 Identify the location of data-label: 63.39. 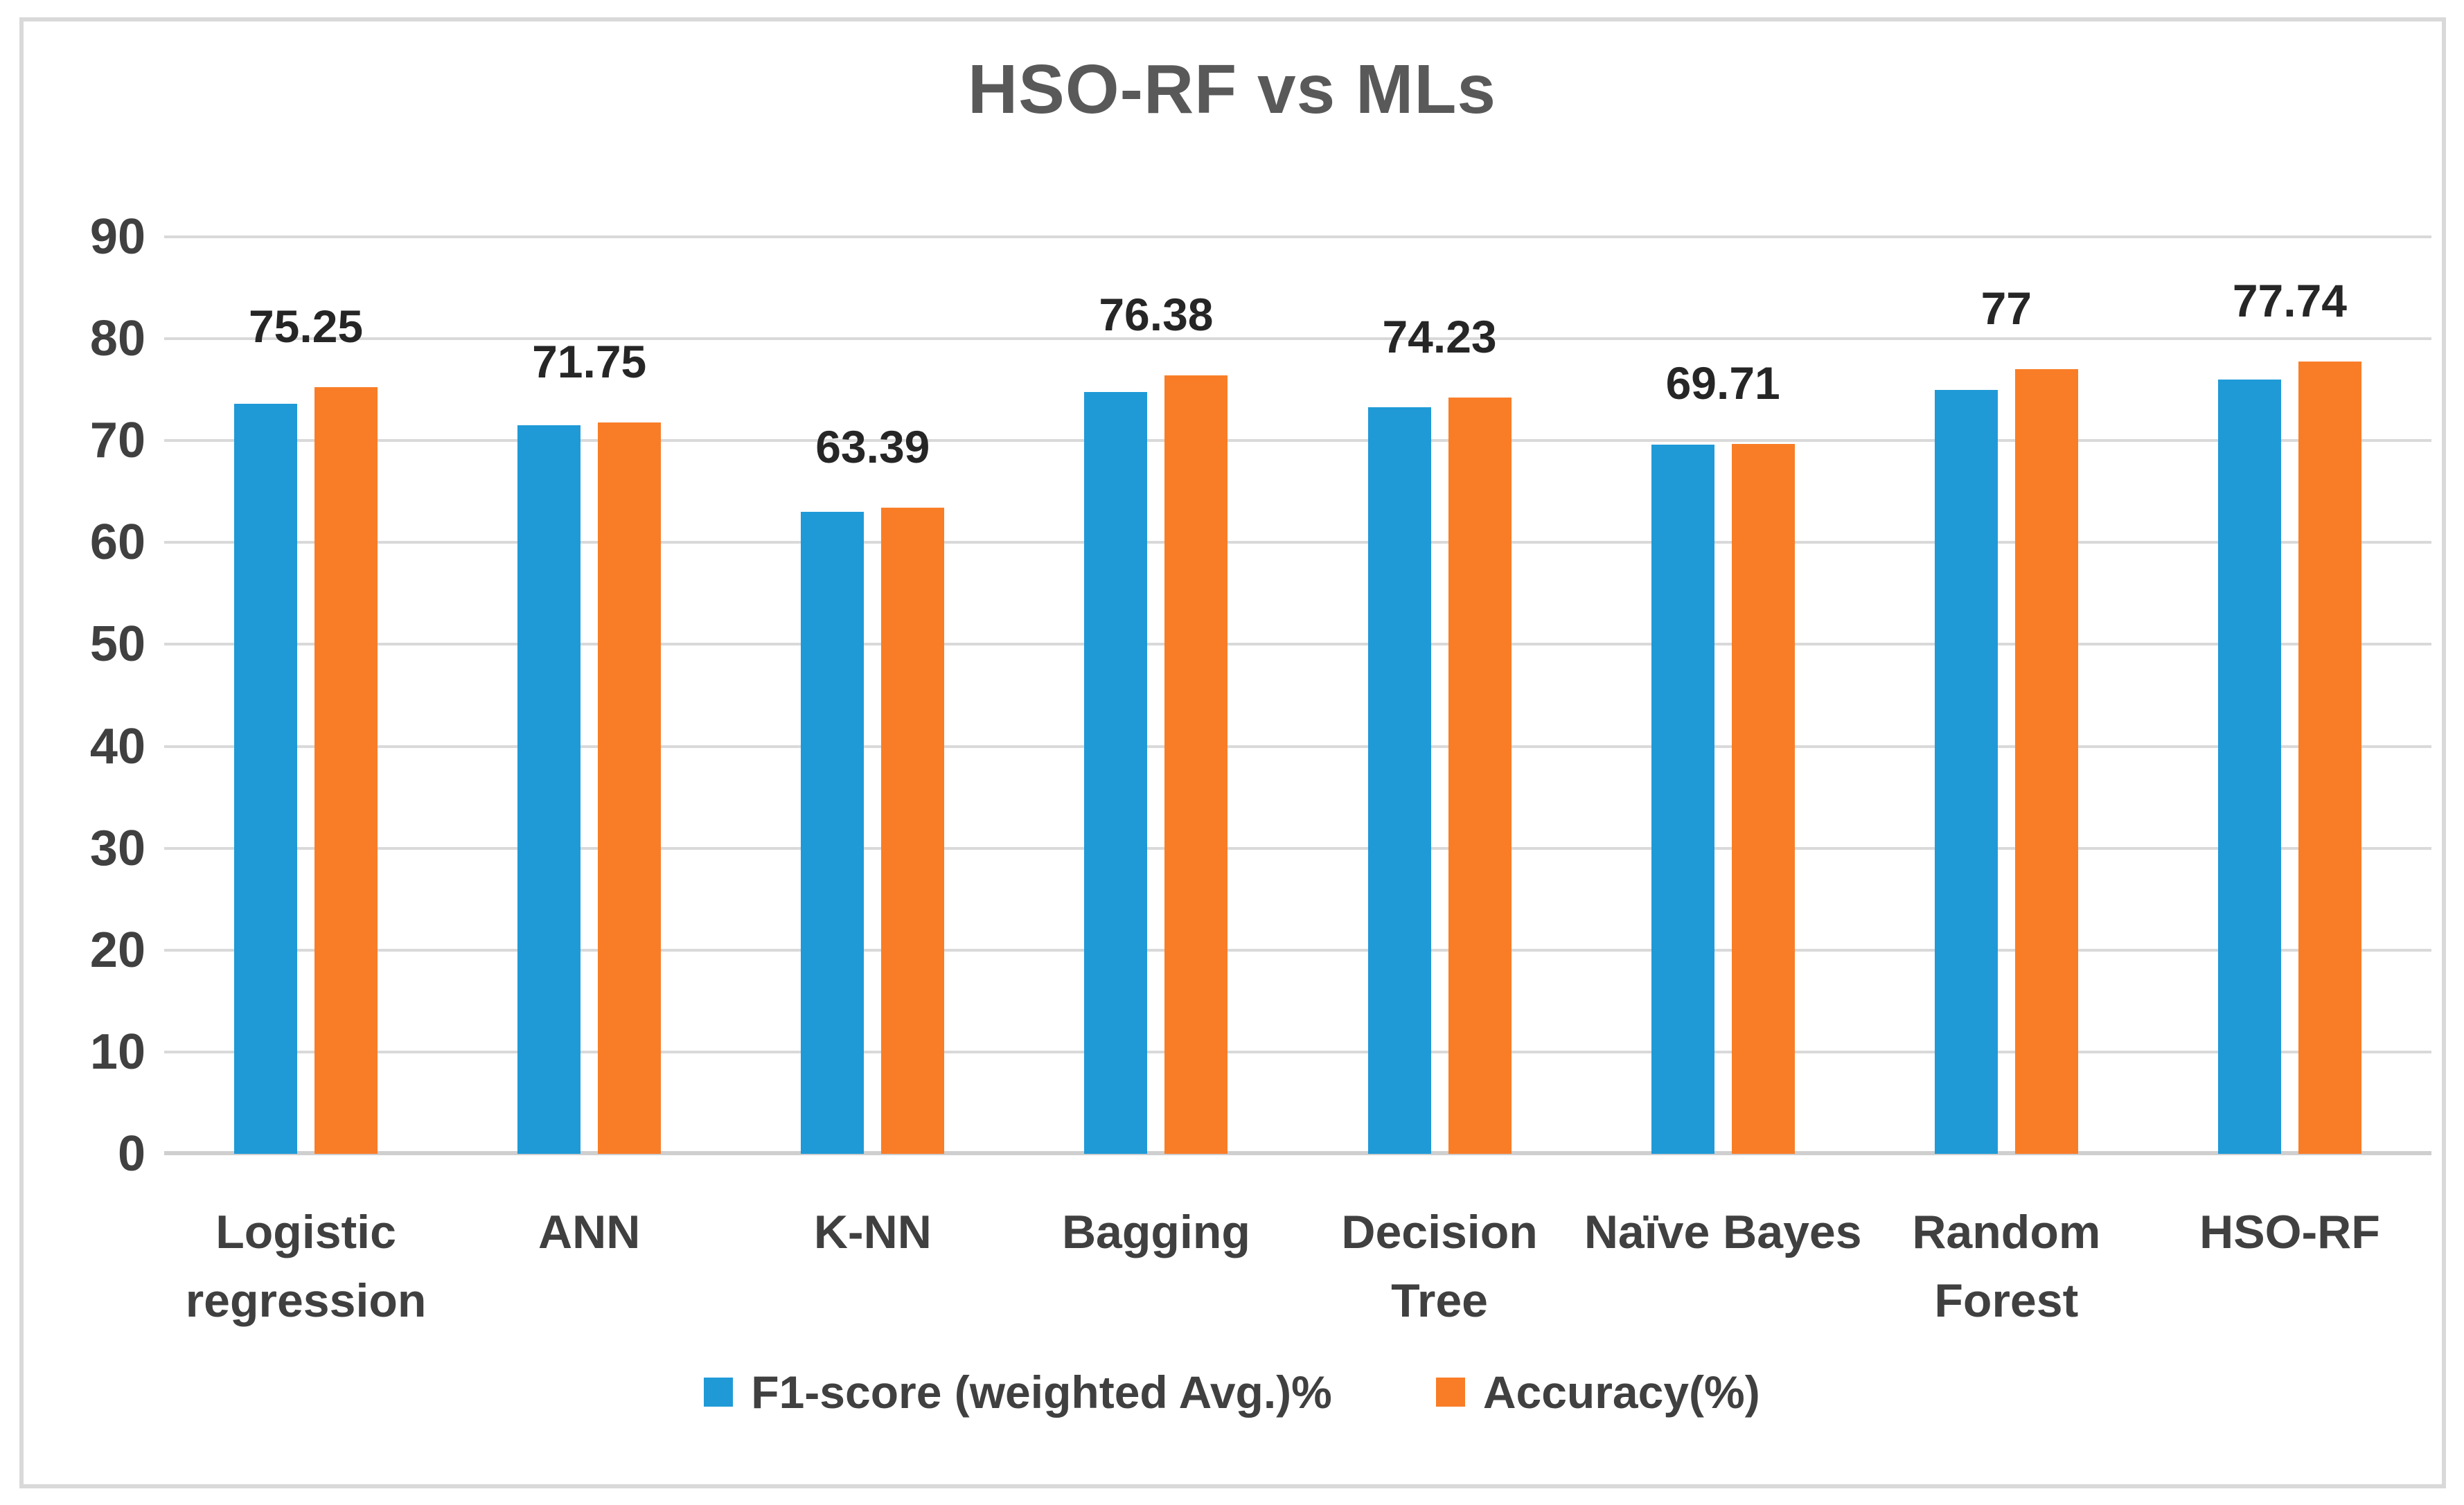
(872, 447).